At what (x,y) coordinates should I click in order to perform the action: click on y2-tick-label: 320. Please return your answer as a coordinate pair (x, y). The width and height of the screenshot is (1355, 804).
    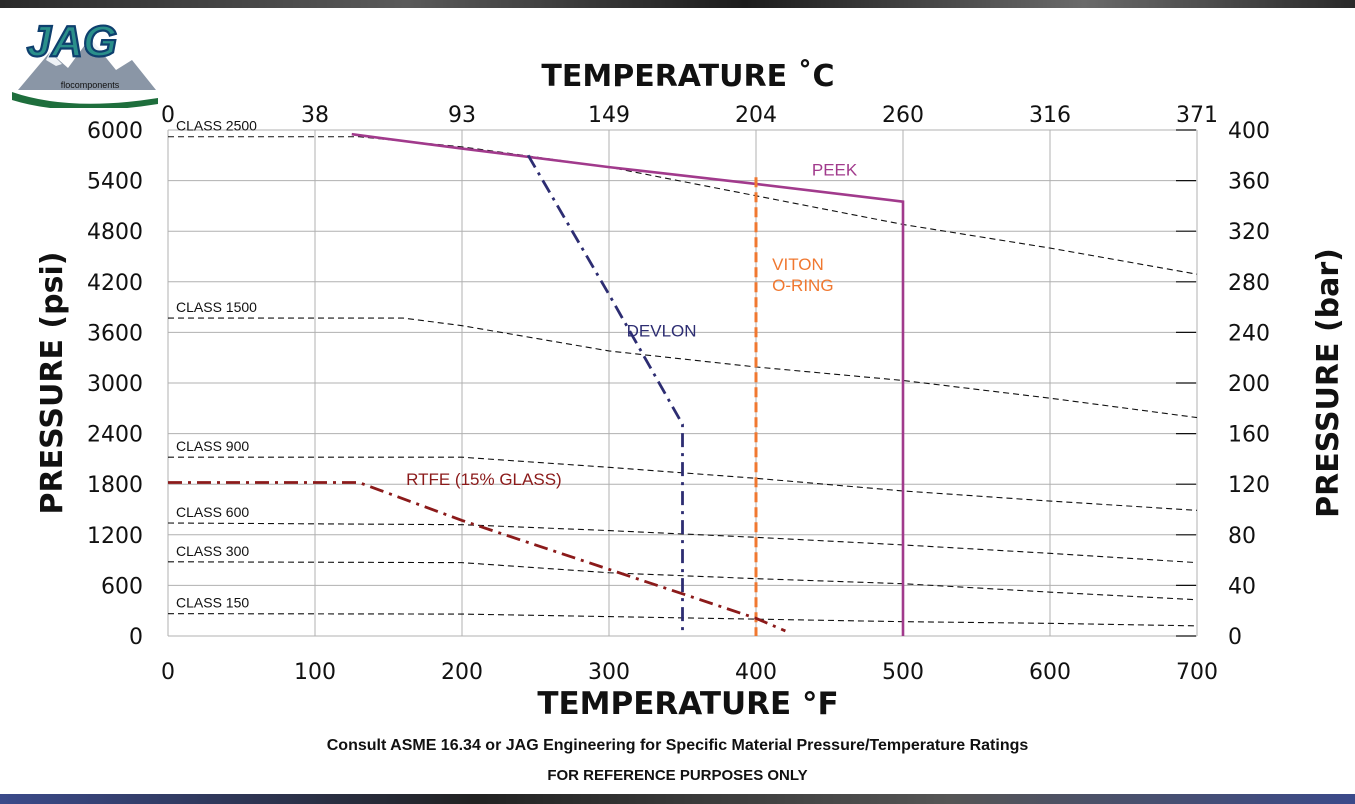
    Looking at the image, I should click on (1249, 232).